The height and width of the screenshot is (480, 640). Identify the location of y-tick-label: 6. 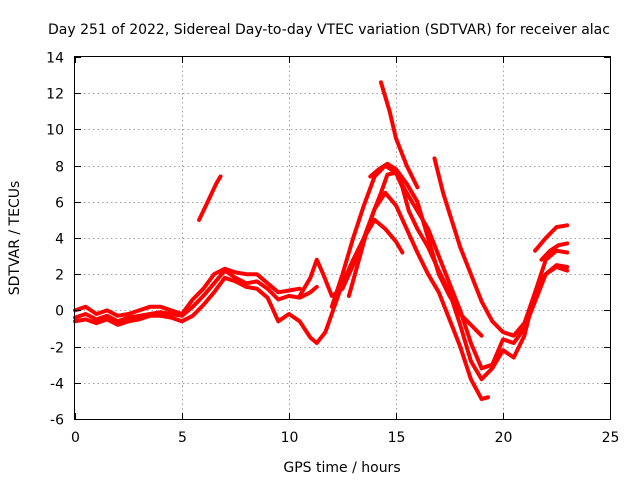
(59, 204).